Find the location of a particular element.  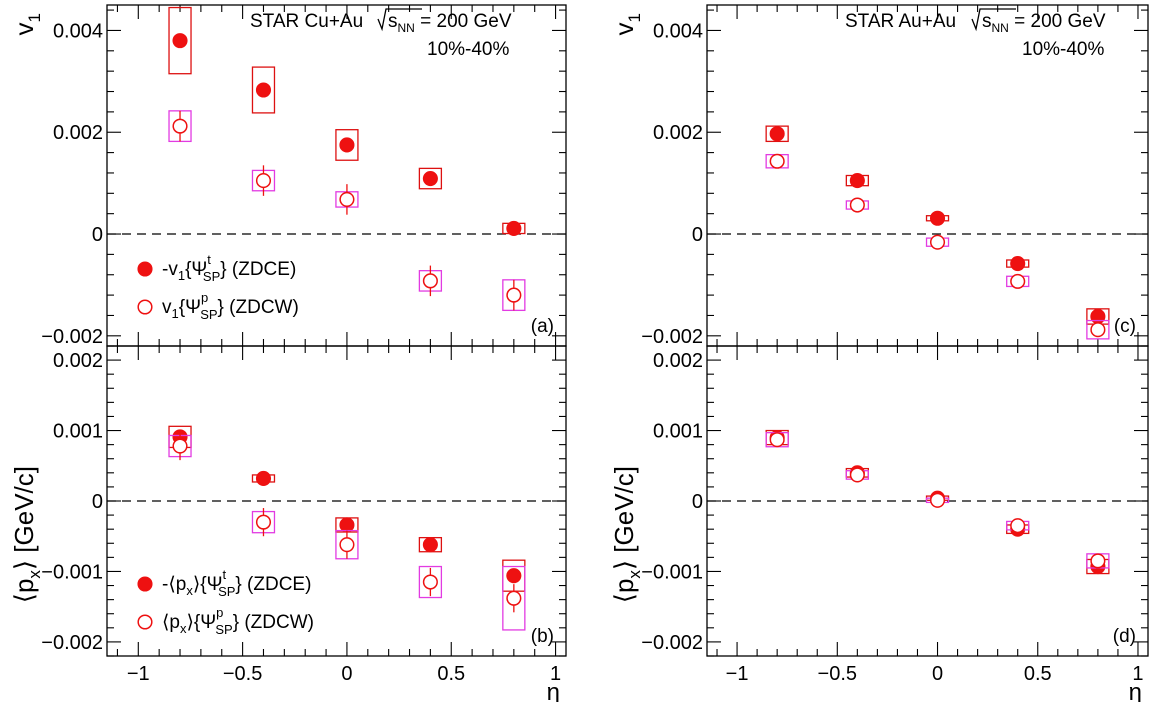

legend-text-part: } (ZDCW) is located at coordinates (273, 622).